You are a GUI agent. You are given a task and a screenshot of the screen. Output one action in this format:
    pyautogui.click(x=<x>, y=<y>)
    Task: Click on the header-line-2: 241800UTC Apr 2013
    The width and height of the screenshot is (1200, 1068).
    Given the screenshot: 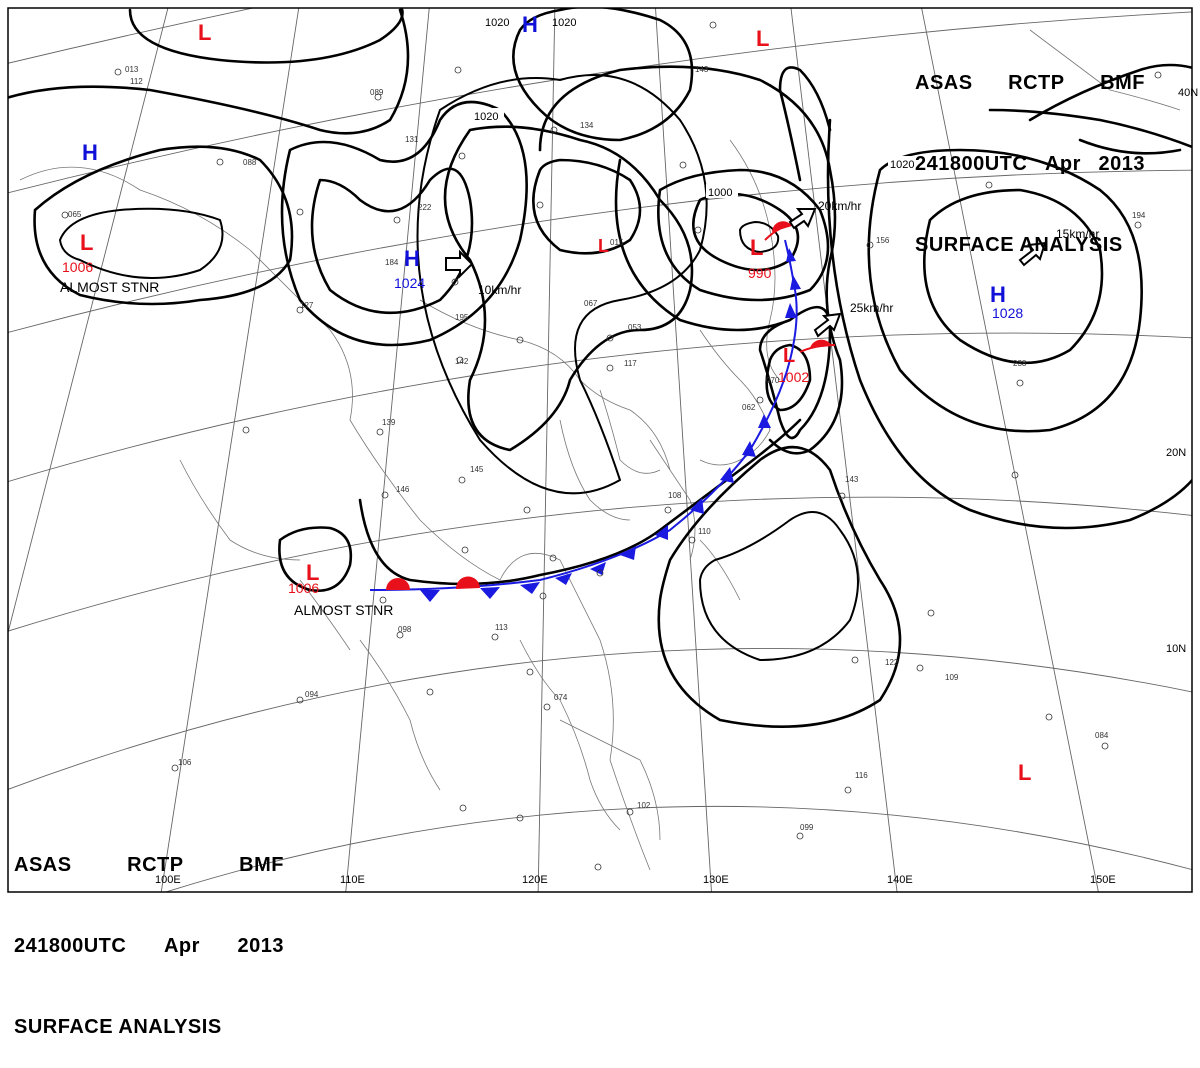 What is the action you would take?
    pyautogui.click(x=149, y=946)
    